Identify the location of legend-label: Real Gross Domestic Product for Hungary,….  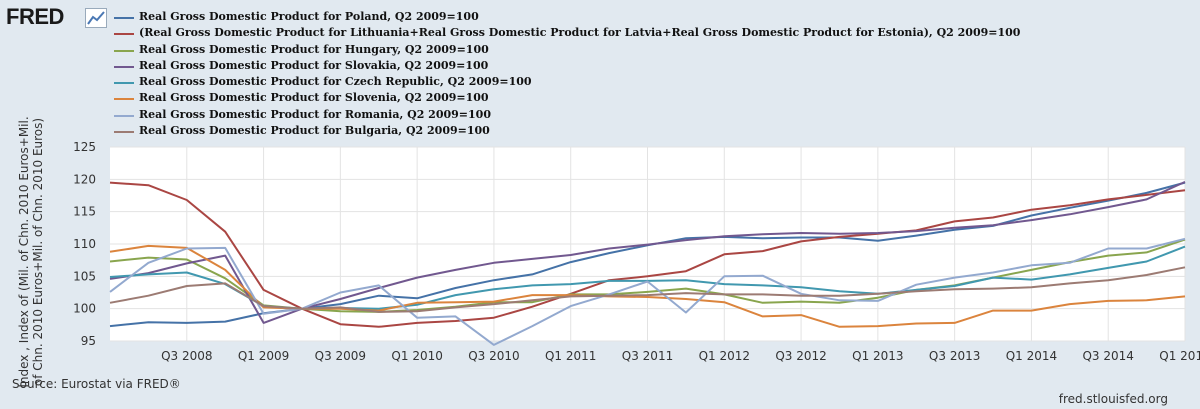
(314, 49).